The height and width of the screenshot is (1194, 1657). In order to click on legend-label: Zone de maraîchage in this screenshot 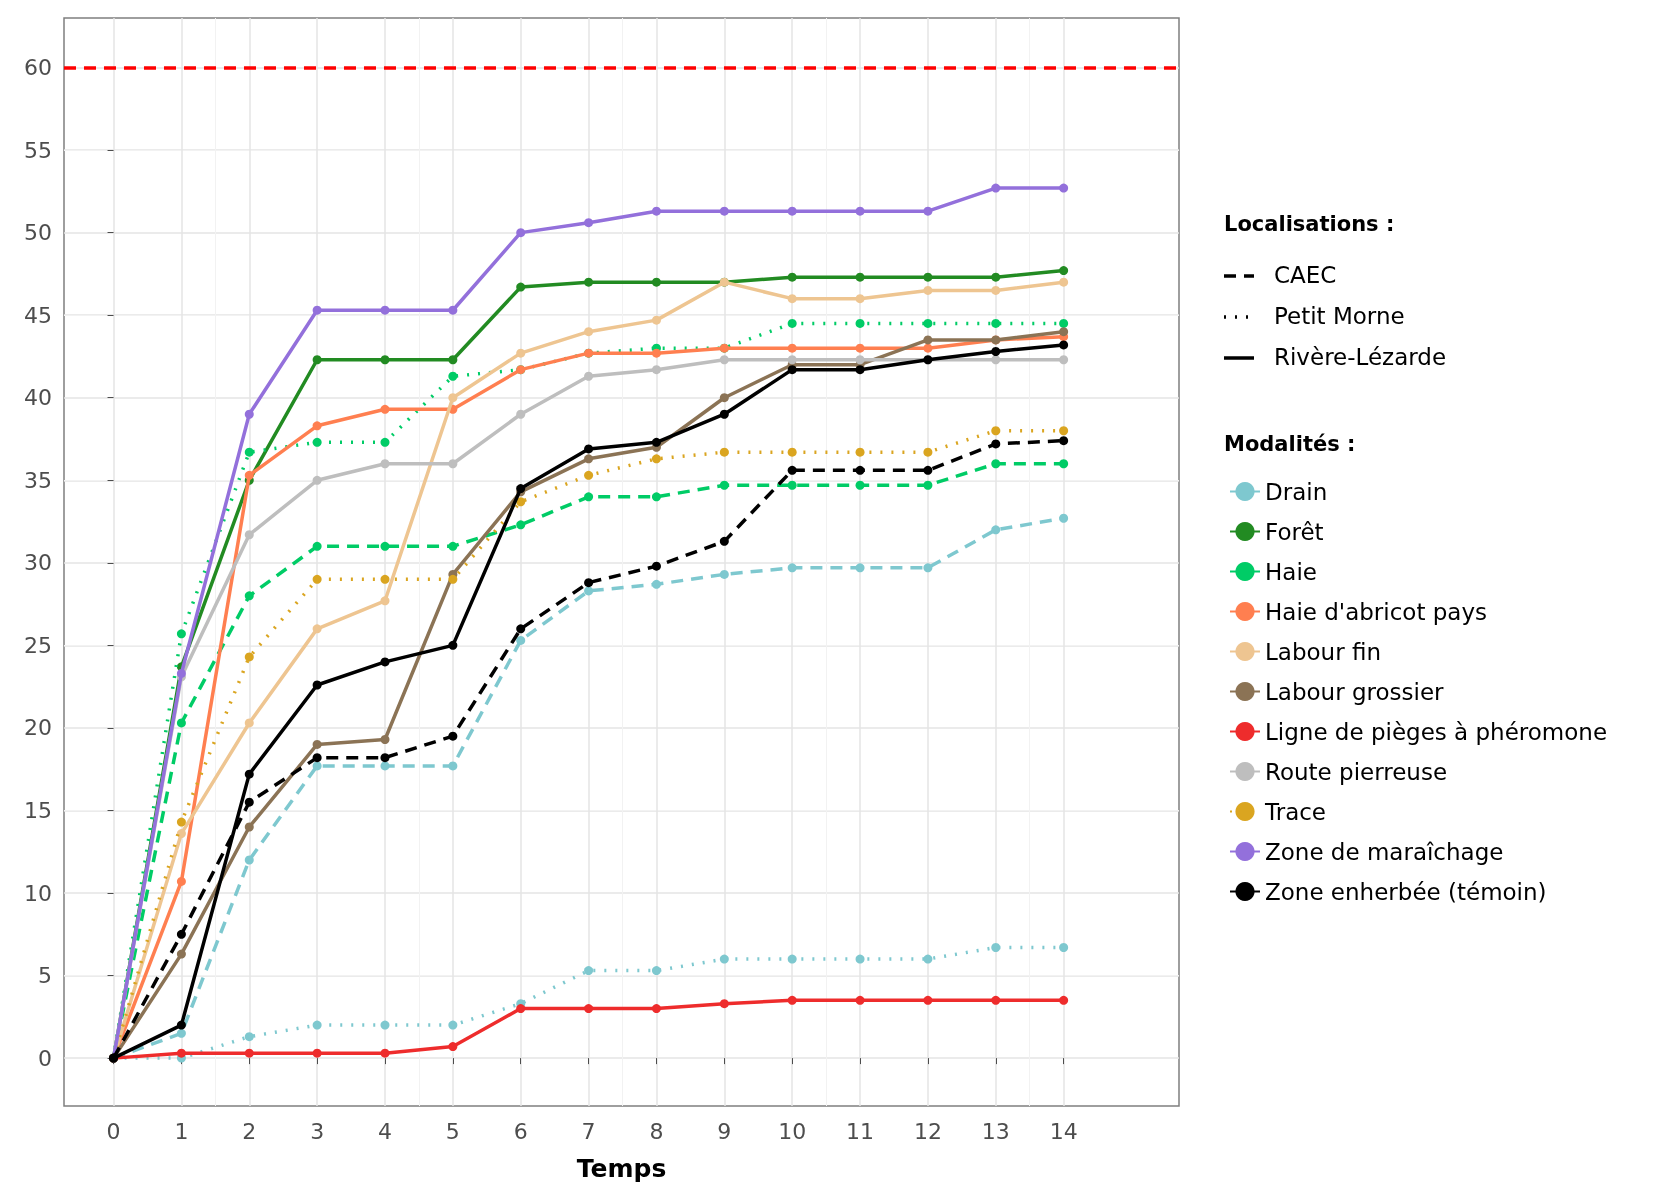, I will do `click(1384, 851)`.